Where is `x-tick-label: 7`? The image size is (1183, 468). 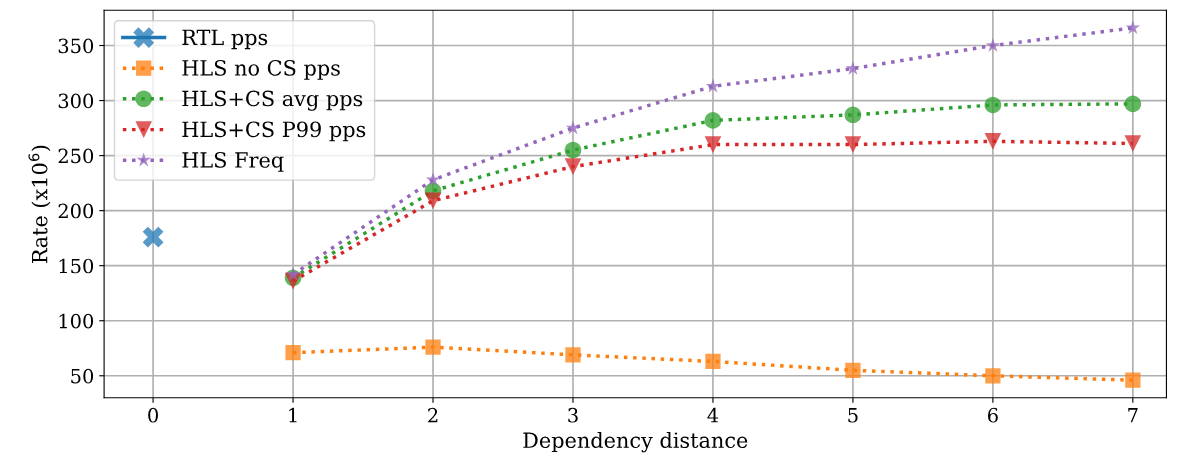 x-tick-label: 7 is located at coordinates (1133, 415).